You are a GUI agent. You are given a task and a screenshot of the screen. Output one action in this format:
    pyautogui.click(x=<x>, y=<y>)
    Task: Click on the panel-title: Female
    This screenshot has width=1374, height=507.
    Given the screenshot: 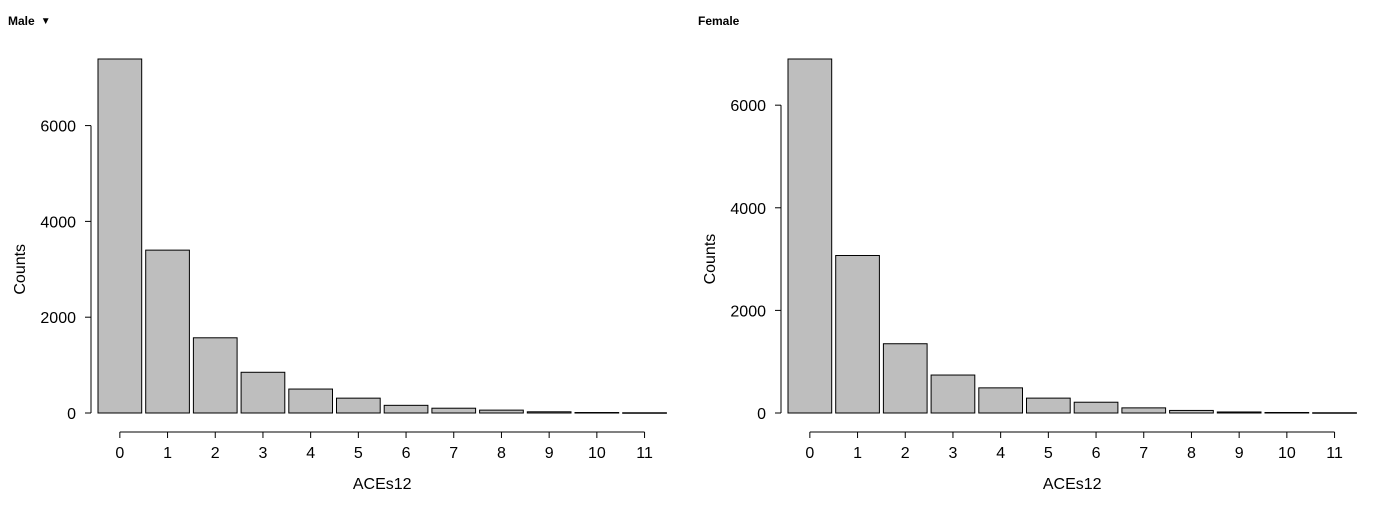 What is the action you would take?
    pyautogui.click(x=719, y=21)
    